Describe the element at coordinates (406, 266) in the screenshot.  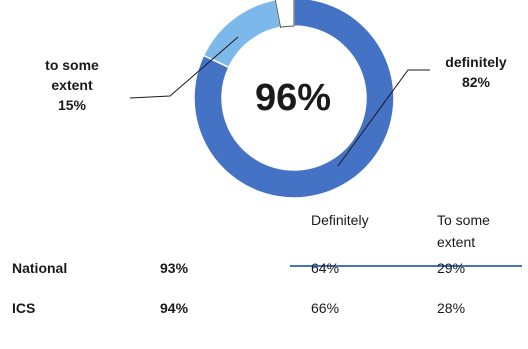
I see `header-rule` at that location.